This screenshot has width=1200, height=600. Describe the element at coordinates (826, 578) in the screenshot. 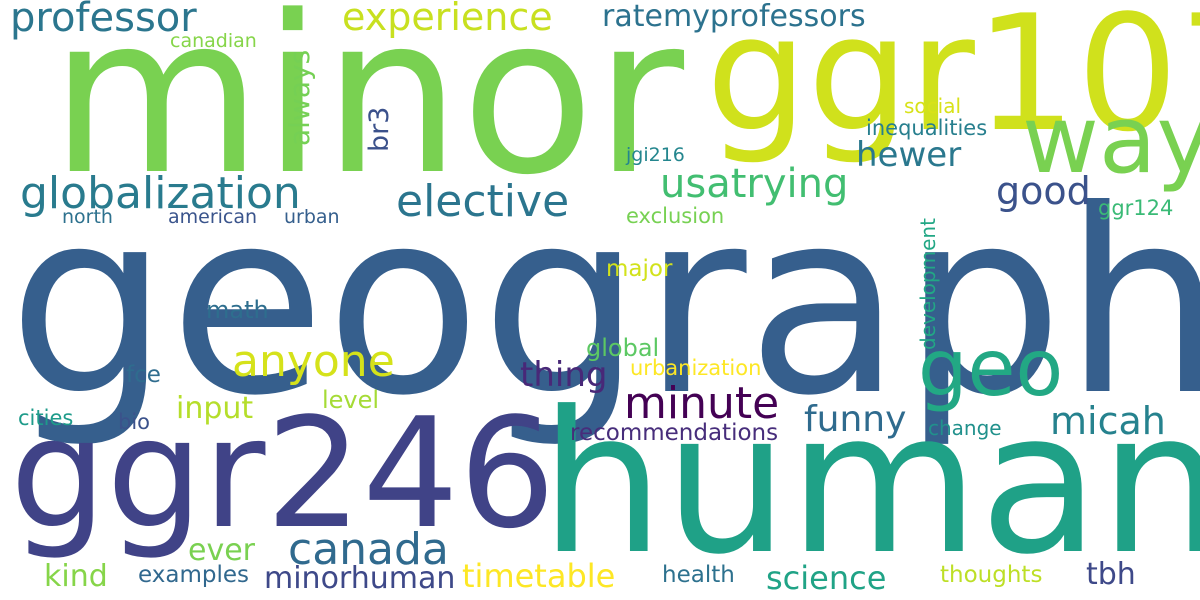

I see `word: science` at that location.